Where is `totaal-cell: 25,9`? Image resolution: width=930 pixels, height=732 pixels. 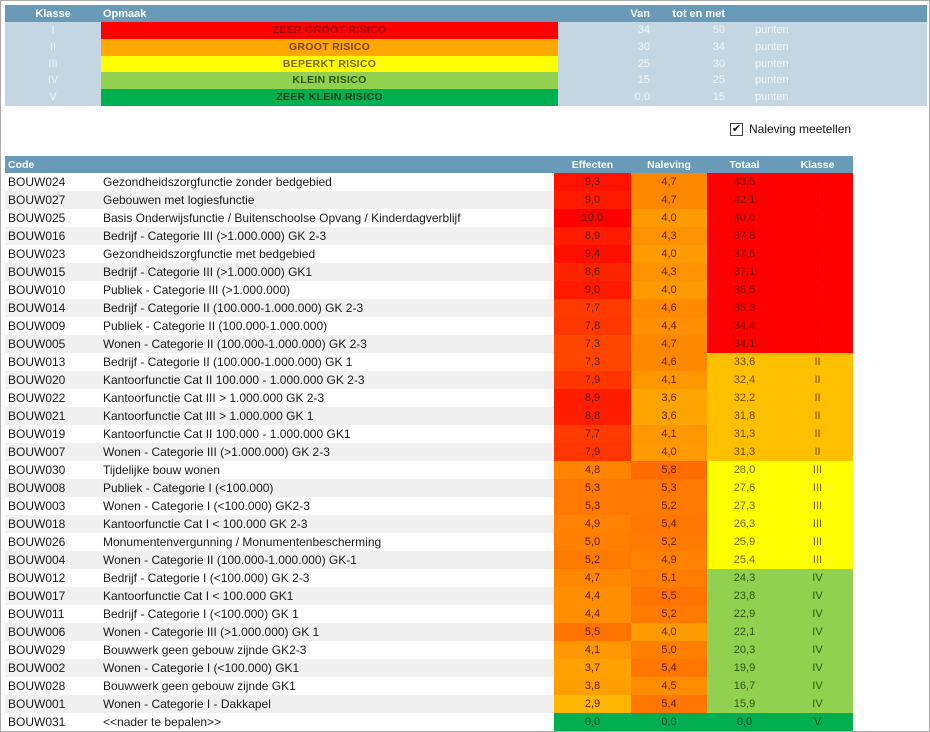 totaal-cell: 25,9 is located at coordinates (744, 542).